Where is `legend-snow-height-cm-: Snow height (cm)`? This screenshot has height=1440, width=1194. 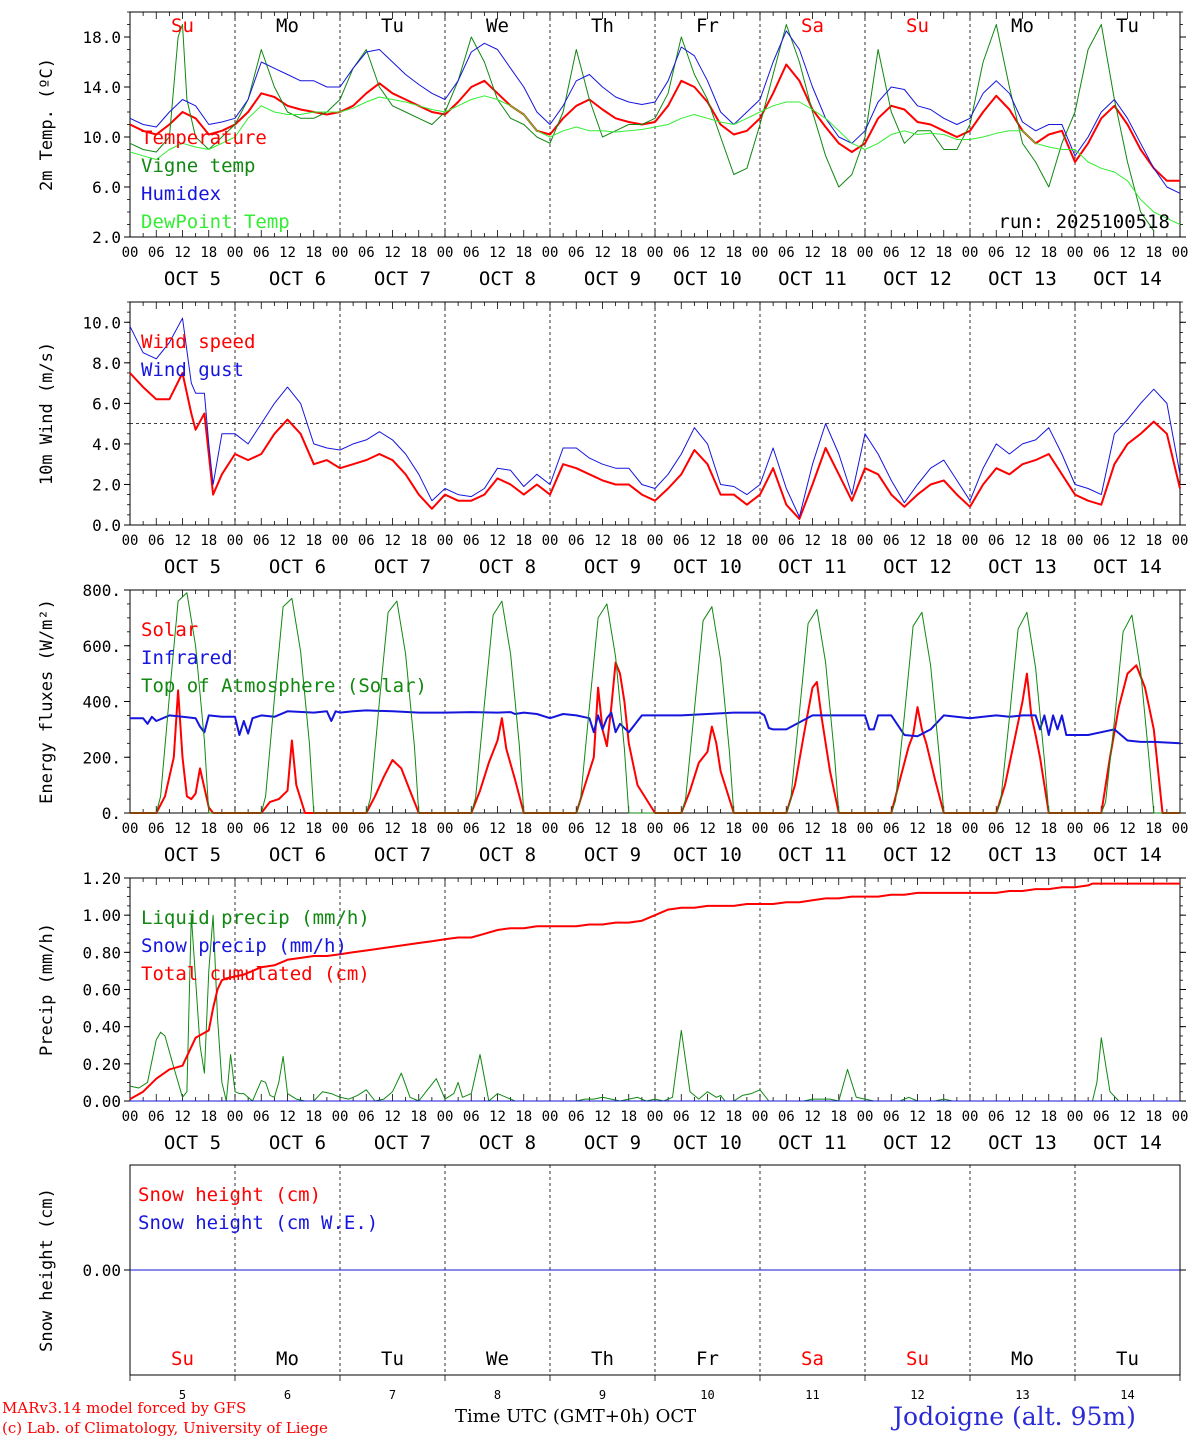
legend-snow-height-cm-: Snow height (cm) is located at coordinates (229, 1195).